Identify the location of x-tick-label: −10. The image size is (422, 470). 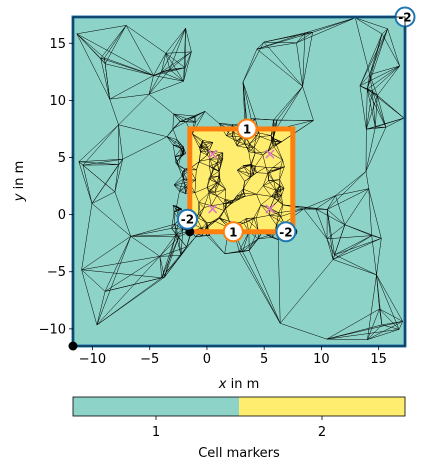
(92, 359).